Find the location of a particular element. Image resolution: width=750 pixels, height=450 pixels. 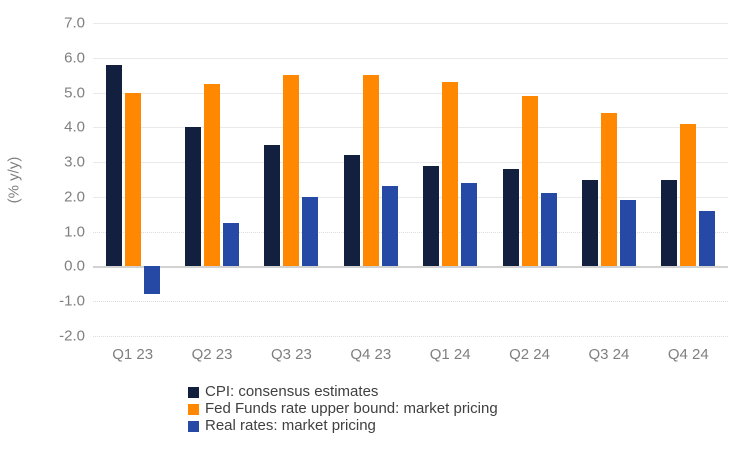

gridline--2 is located at coordinates (410, 336).